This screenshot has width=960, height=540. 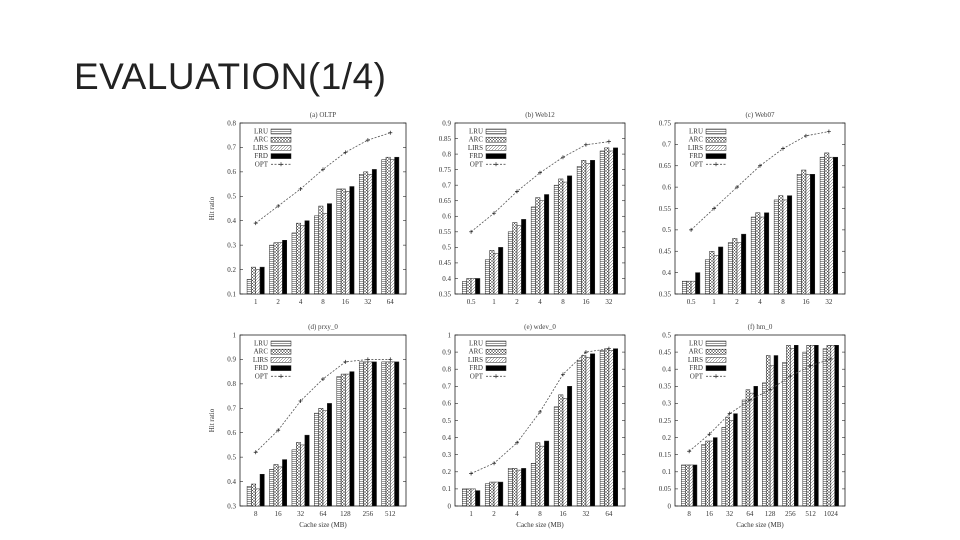 I want to click on y-axis-label: Hit ratio, so click(x=212, y=420).